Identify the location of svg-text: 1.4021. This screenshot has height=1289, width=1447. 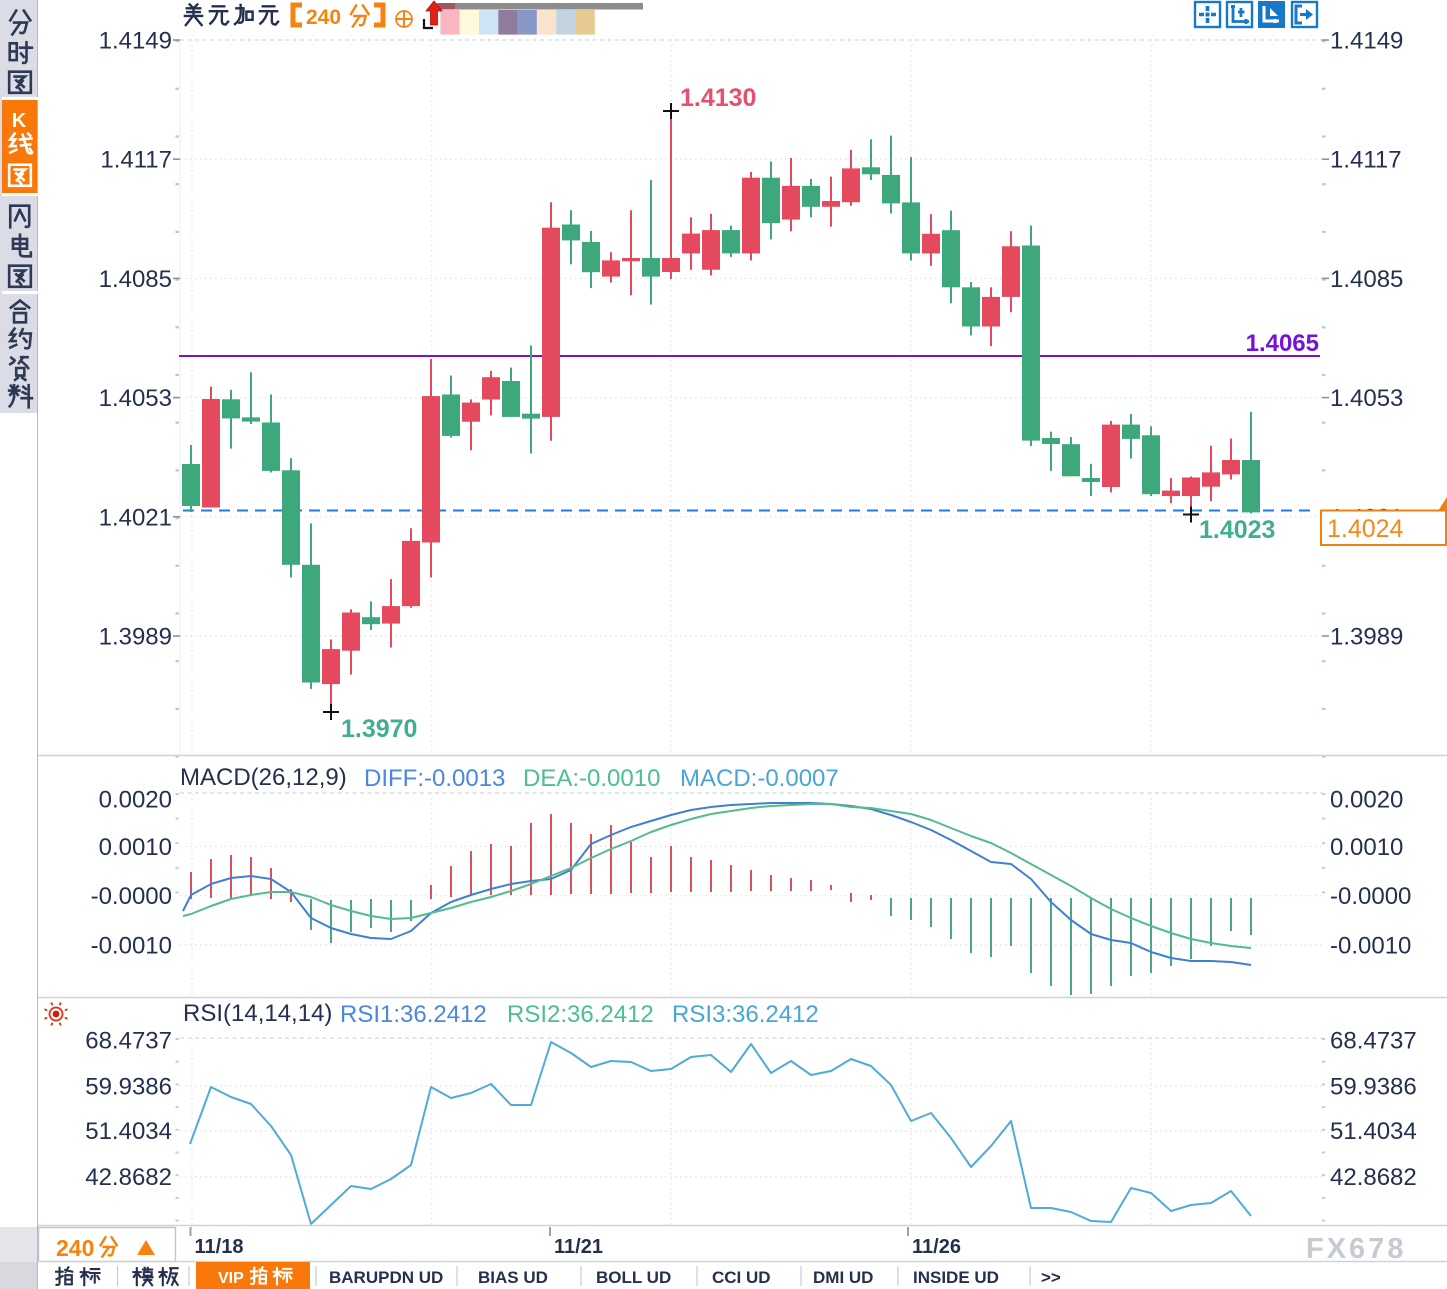
(135, 517).